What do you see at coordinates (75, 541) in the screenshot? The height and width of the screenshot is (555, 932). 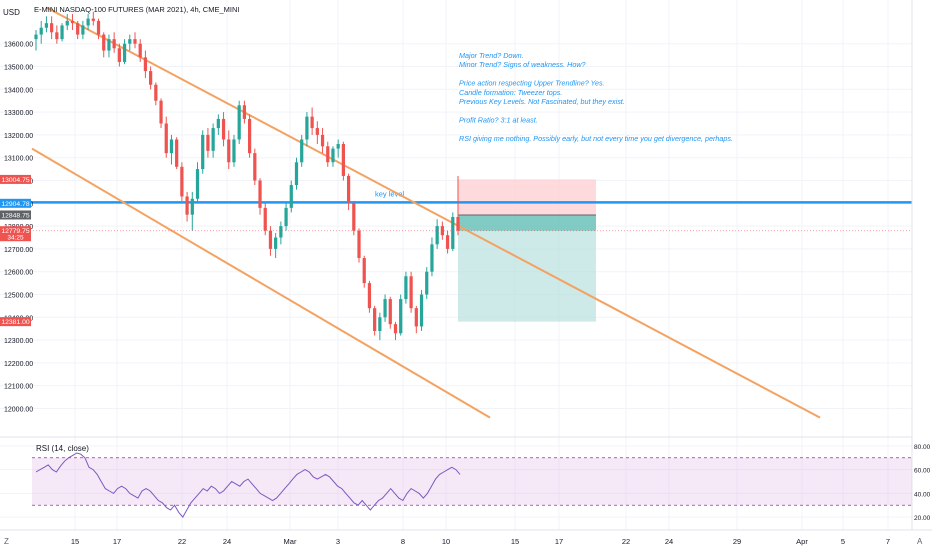 I see `time-tick-label: 15` at bounding box center [75, 541].